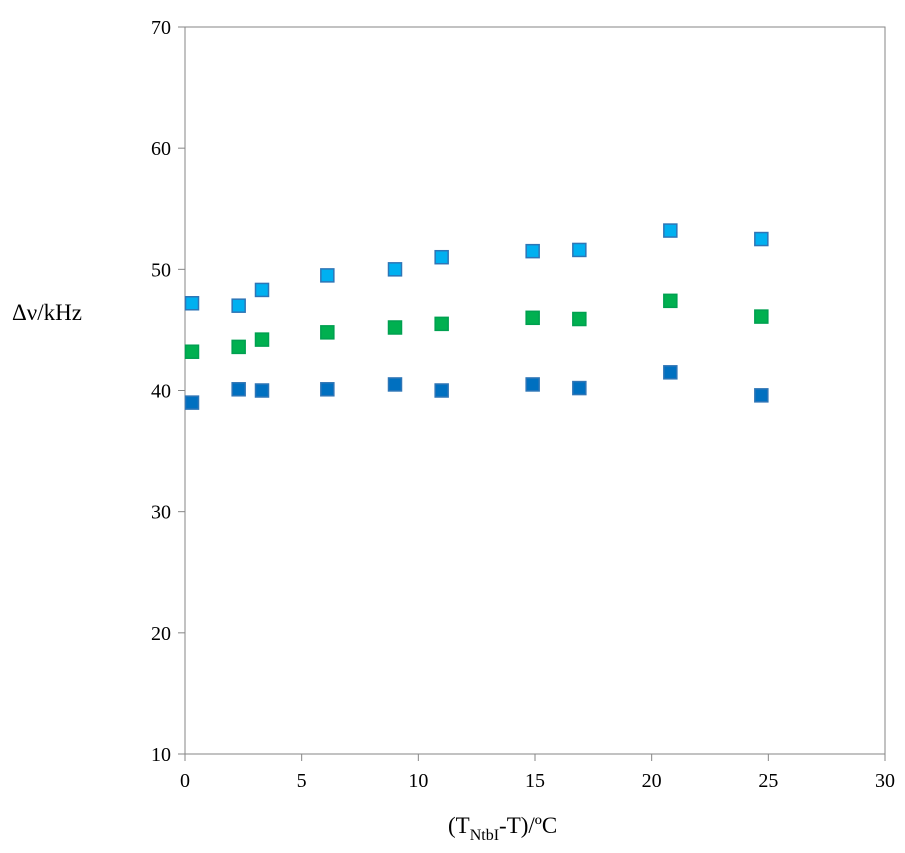 The width and height of the screenshot is (905, 853). What do you see at coordinates (185, 781) in the screenshot?
I see `x-tick-label: 0` at bounding box center [185, 781].